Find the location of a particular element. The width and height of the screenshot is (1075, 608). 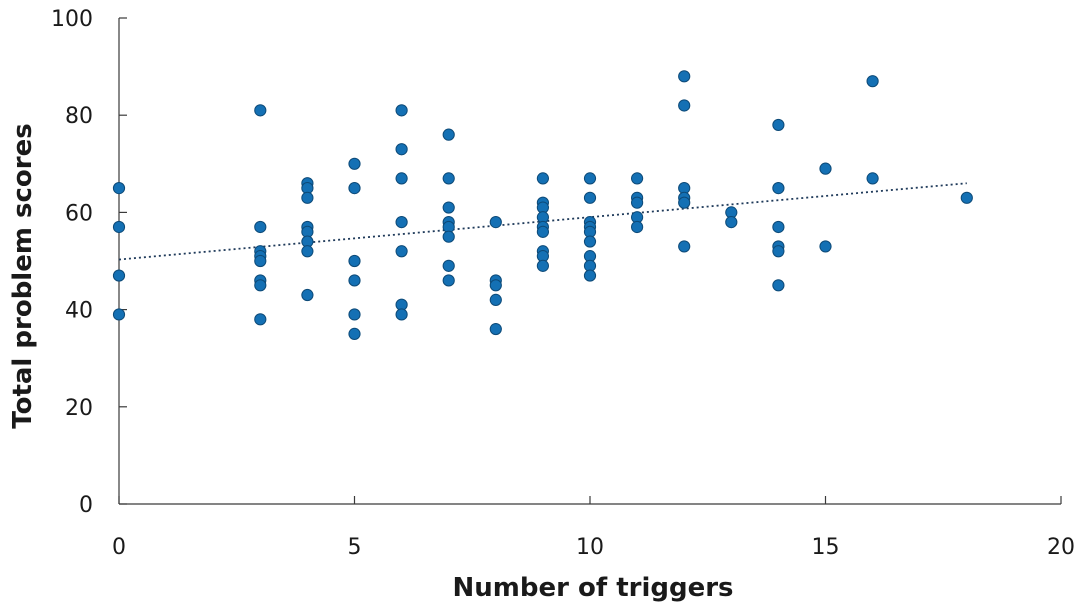

x-ticks: 0 5 10 15 20 is located at coordinates (593, 528).